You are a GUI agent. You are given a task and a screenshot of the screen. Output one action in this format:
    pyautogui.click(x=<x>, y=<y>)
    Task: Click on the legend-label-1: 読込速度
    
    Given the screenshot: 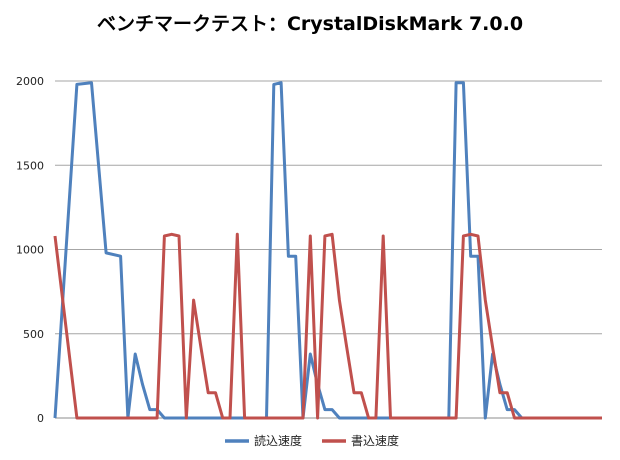 What is the action you would take?
    pyautogui.click(x=278, y=440)
    